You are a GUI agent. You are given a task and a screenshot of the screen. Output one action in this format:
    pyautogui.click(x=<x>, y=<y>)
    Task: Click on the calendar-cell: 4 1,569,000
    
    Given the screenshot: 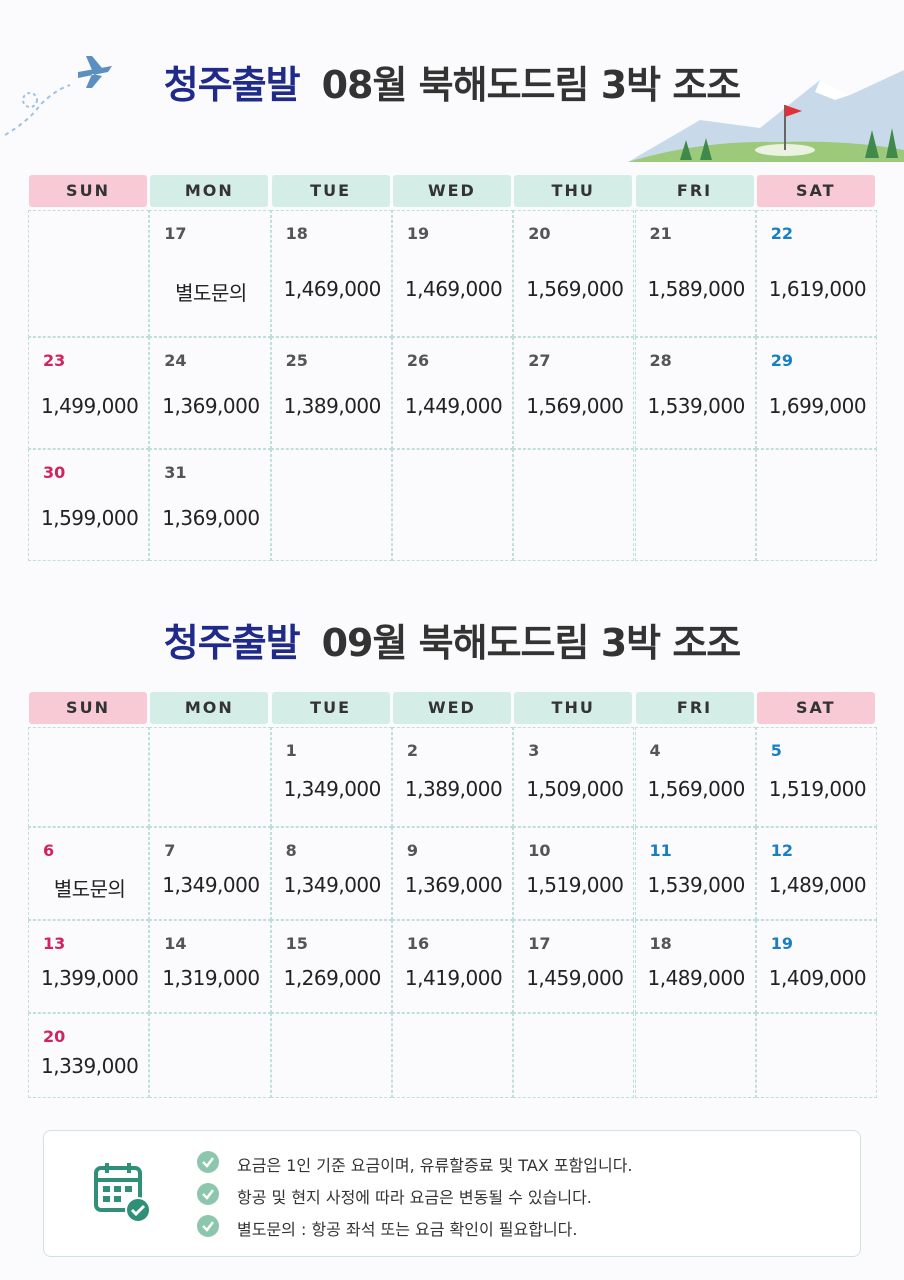 What is the action you would take?
    pyautogui.click(x=695, y=777)
    